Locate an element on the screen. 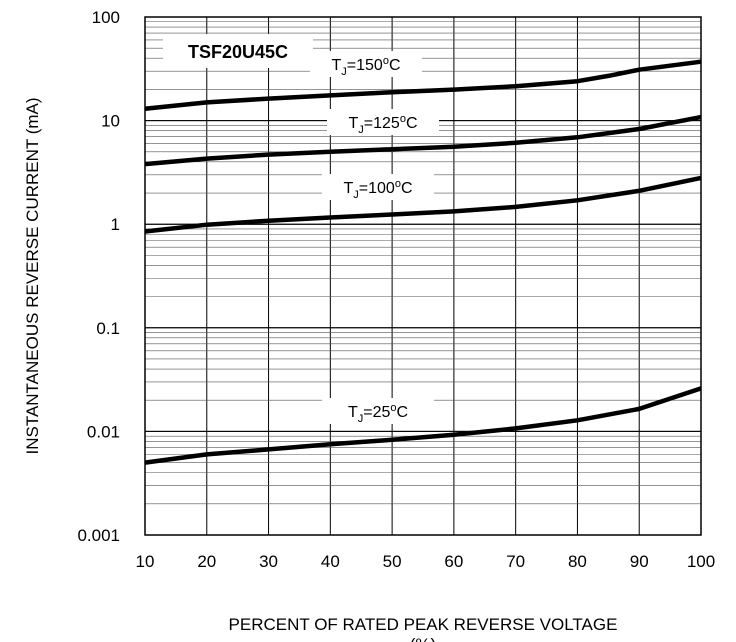 This screenshot has width=736, height=642. series-label-3: TJ=25oC is located at coordinates (378, 413).